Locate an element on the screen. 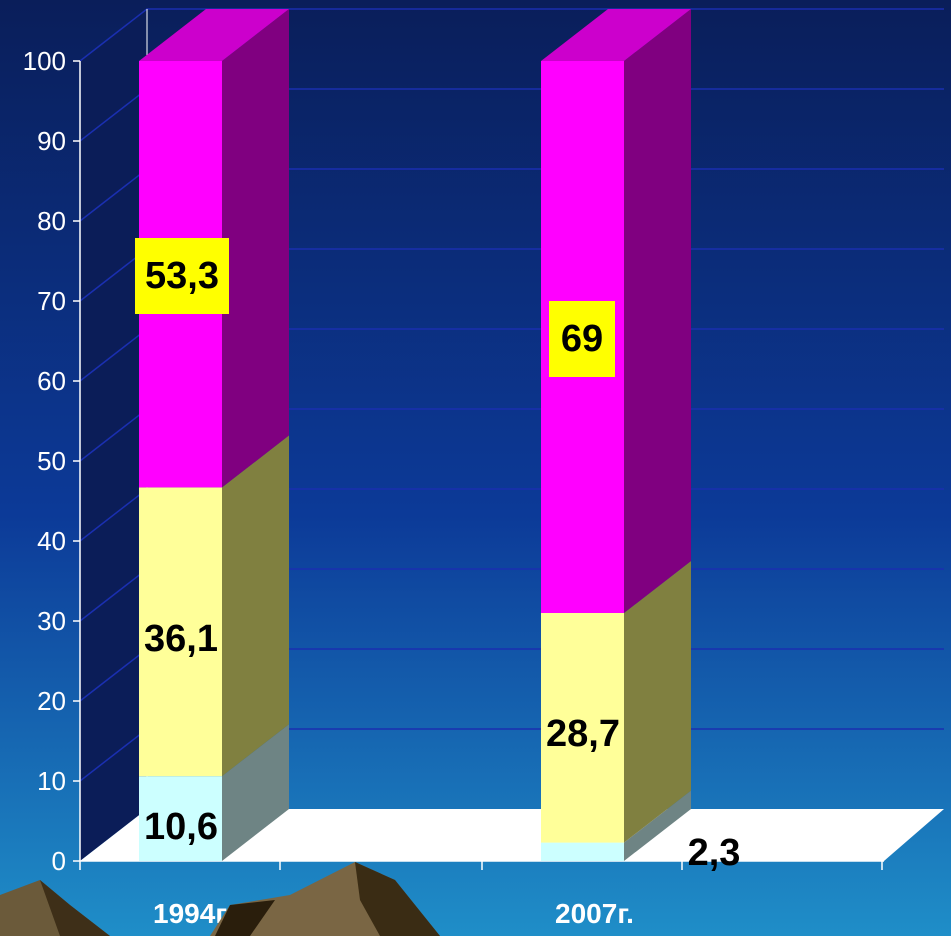 This screenshot has height=936, width=951. data-label-text: 28,7 is located at coordinates (583, 734).